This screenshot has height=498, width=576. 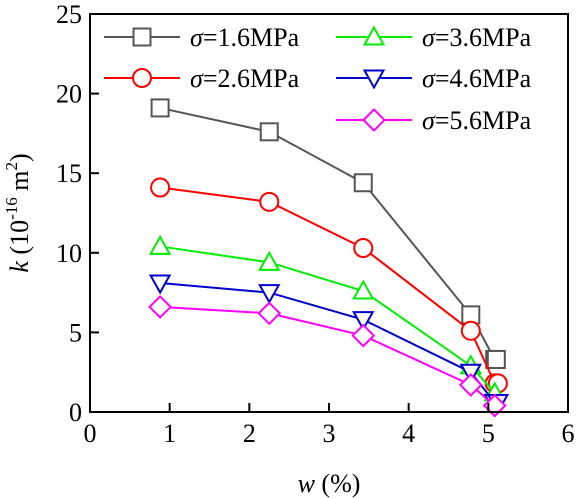 What do you see at coordinates (568, 433) in the screenshot?
I see `x-tick-label: 6` at bounding box center [568, 433].